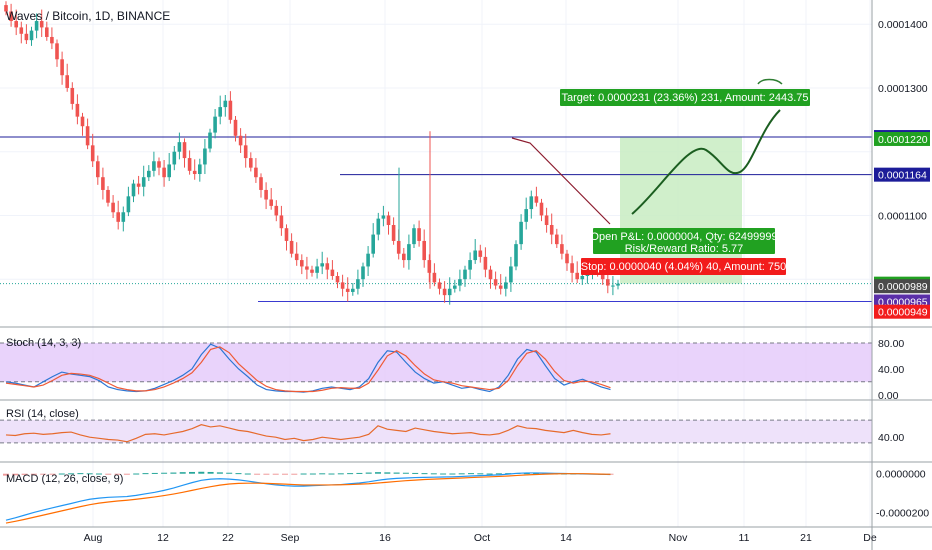 This screenshot has width=932, height=550. What do you see at coordinates (891, 438) in the screenshot?
I see `rsi-tick: 40.00` at bounding box center [891, 438].